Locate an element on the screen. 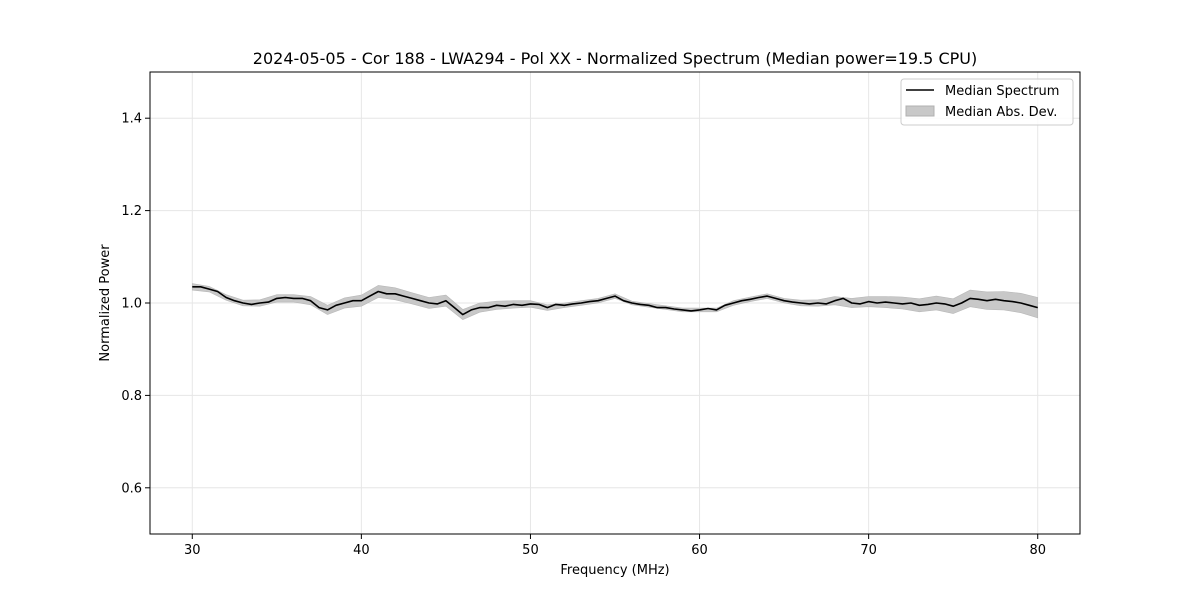  y-tick-label-4: 1.4 is located at coordinates (131, 119).